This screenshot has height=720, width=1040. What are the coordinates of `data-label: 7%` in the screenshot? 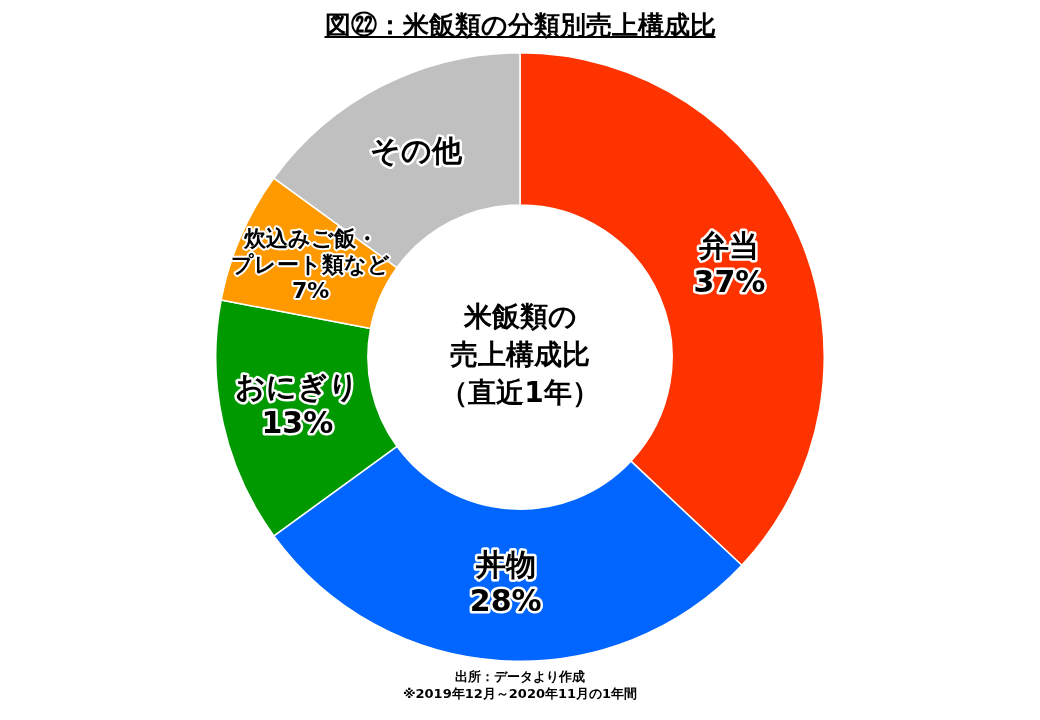 It's located at (310, 291).